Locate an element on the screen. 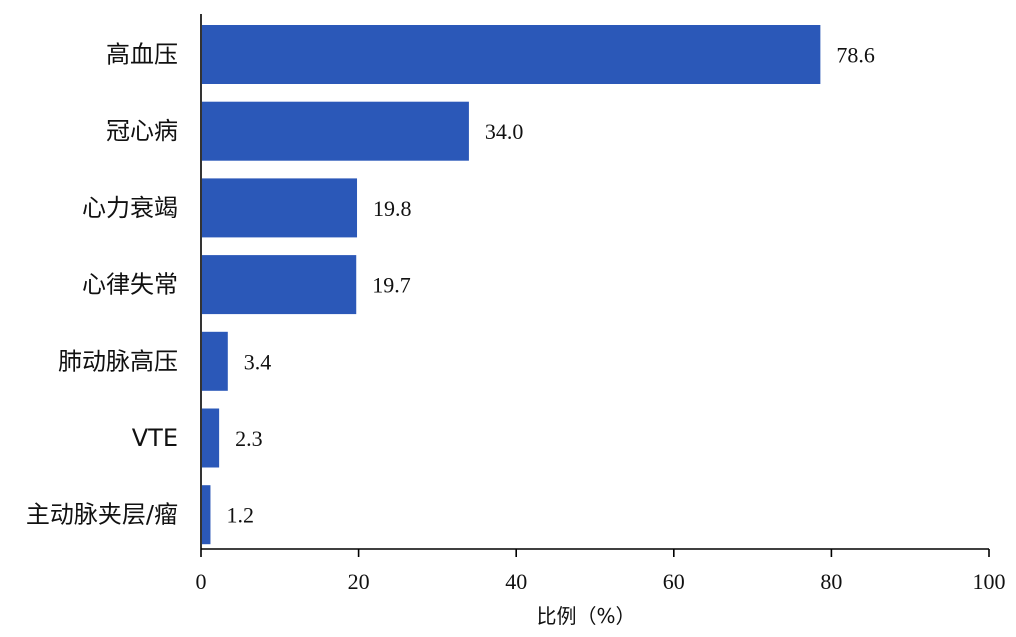  x-tick-label: 60 is located at coordinates (674, 581).